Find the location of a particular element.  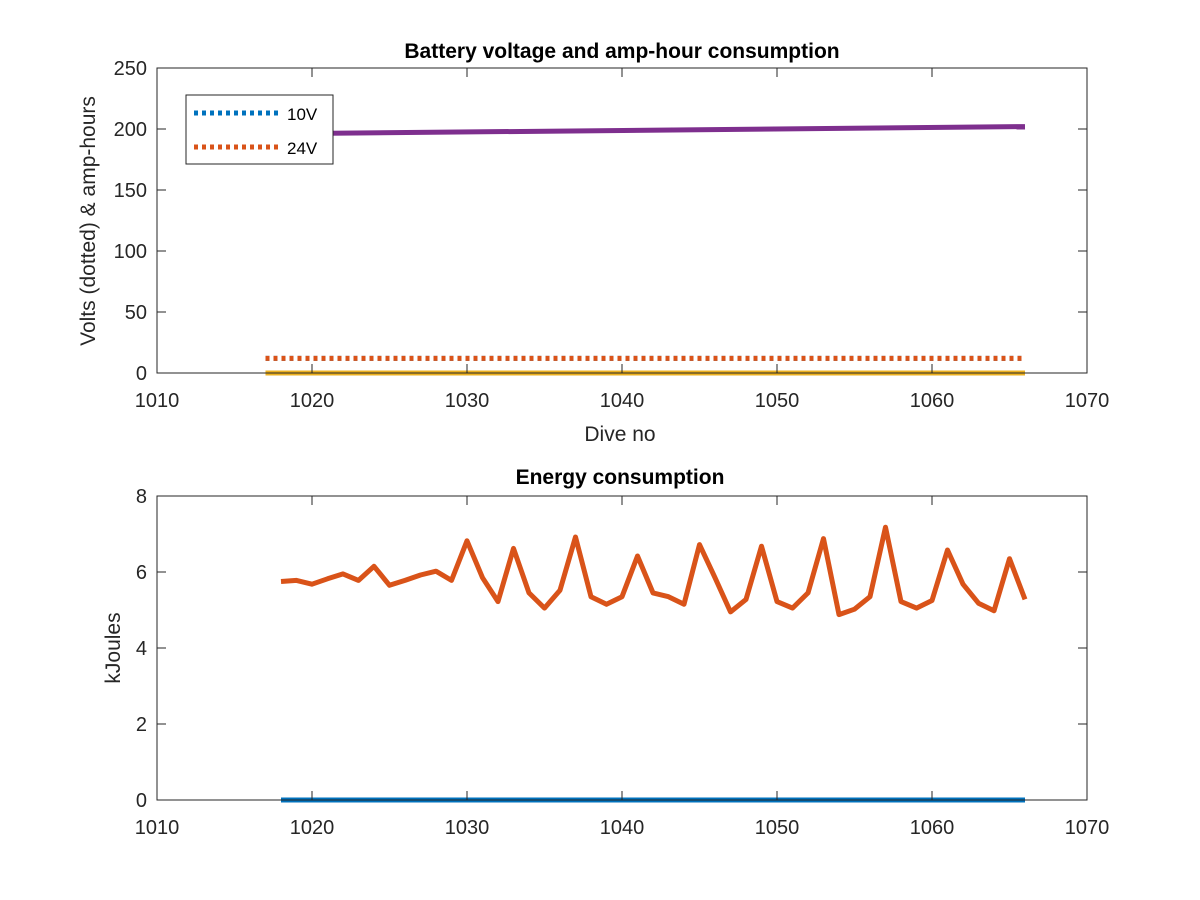

top-y-tick-label: 50 is located at coordinates (136, 313).